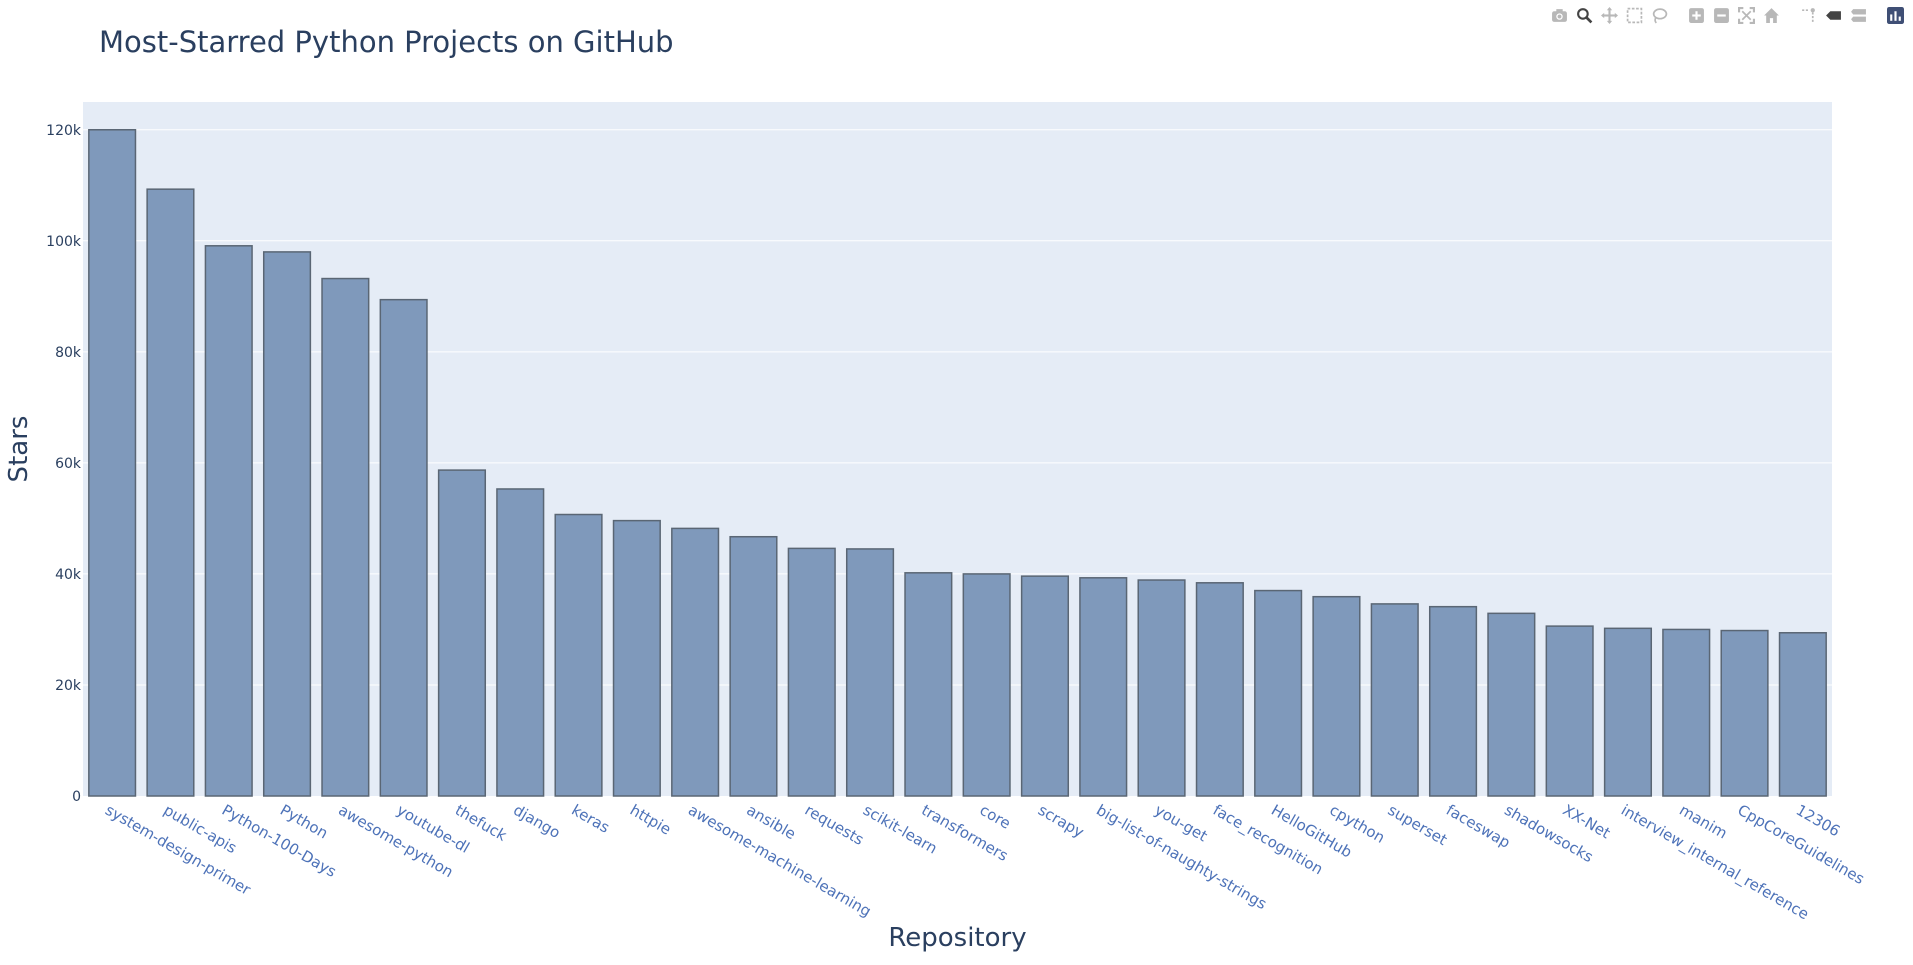 The width and height of the screenshot is (1913, 965). What do you see at coordinates (986, 685) in the screenshot?
I see `bar-core` at bounding box center [986, 685].